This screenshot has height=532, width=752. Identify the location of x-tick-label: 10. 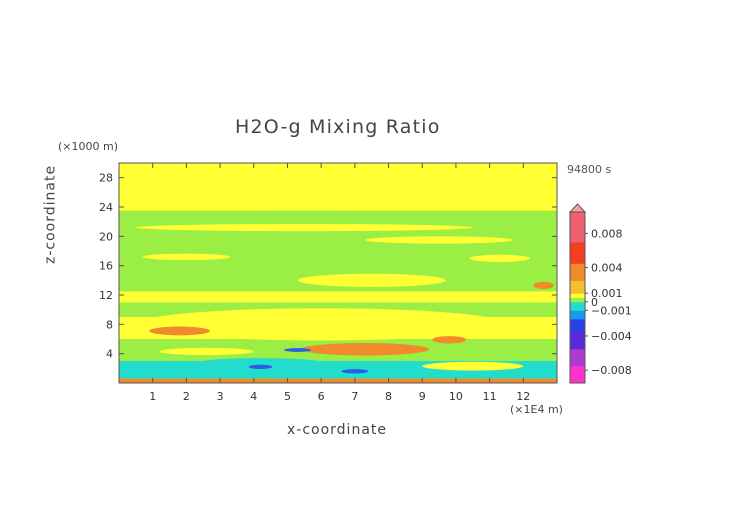
(456, 396).